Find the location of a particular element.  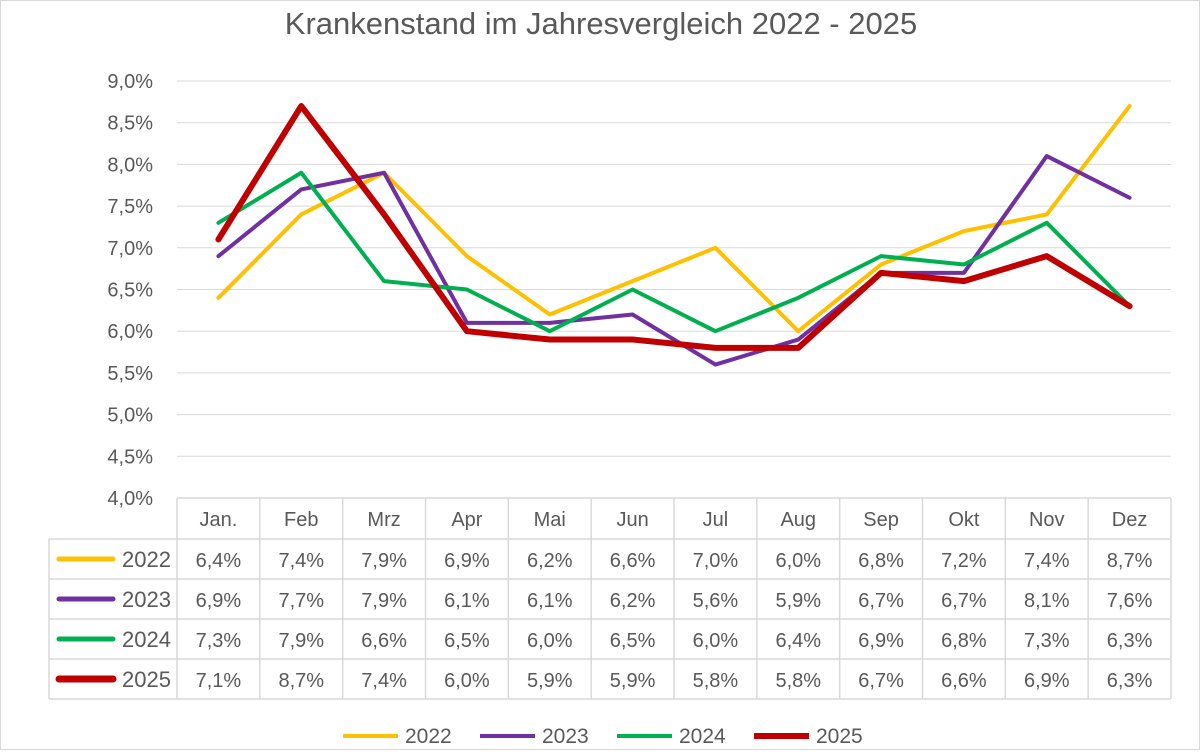

y-tick-label: 9,0% is located at coordinates (130, 82).